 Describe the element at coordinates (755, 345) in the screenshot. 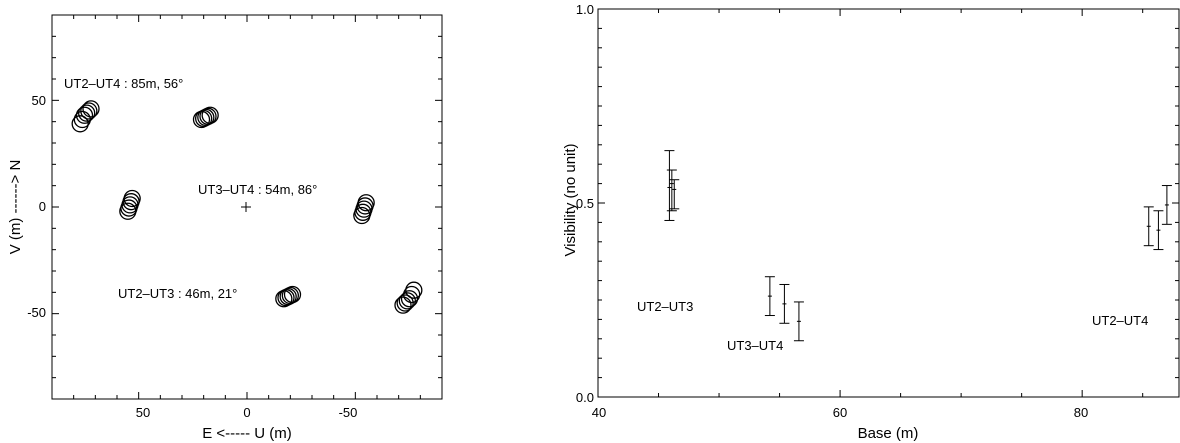

I see `vis-label-ut3-ut4: UT3–UT4` at that location.